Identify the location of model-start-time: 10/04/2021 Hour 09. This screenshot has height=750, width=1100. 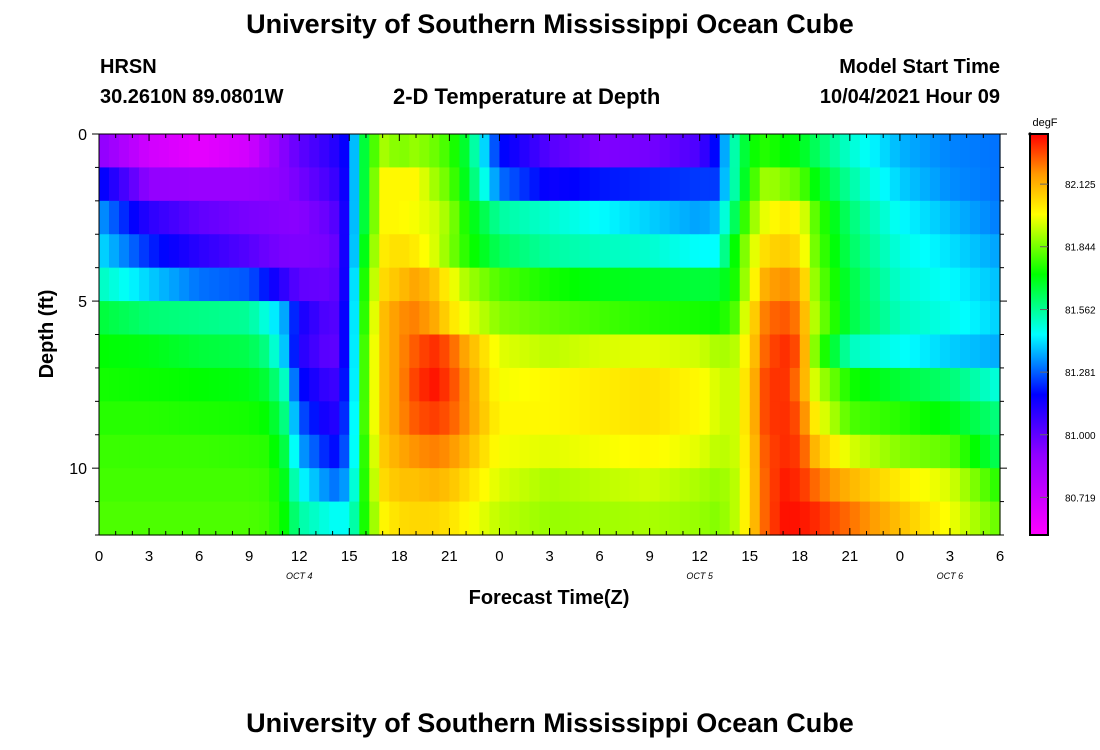
(909, 97).